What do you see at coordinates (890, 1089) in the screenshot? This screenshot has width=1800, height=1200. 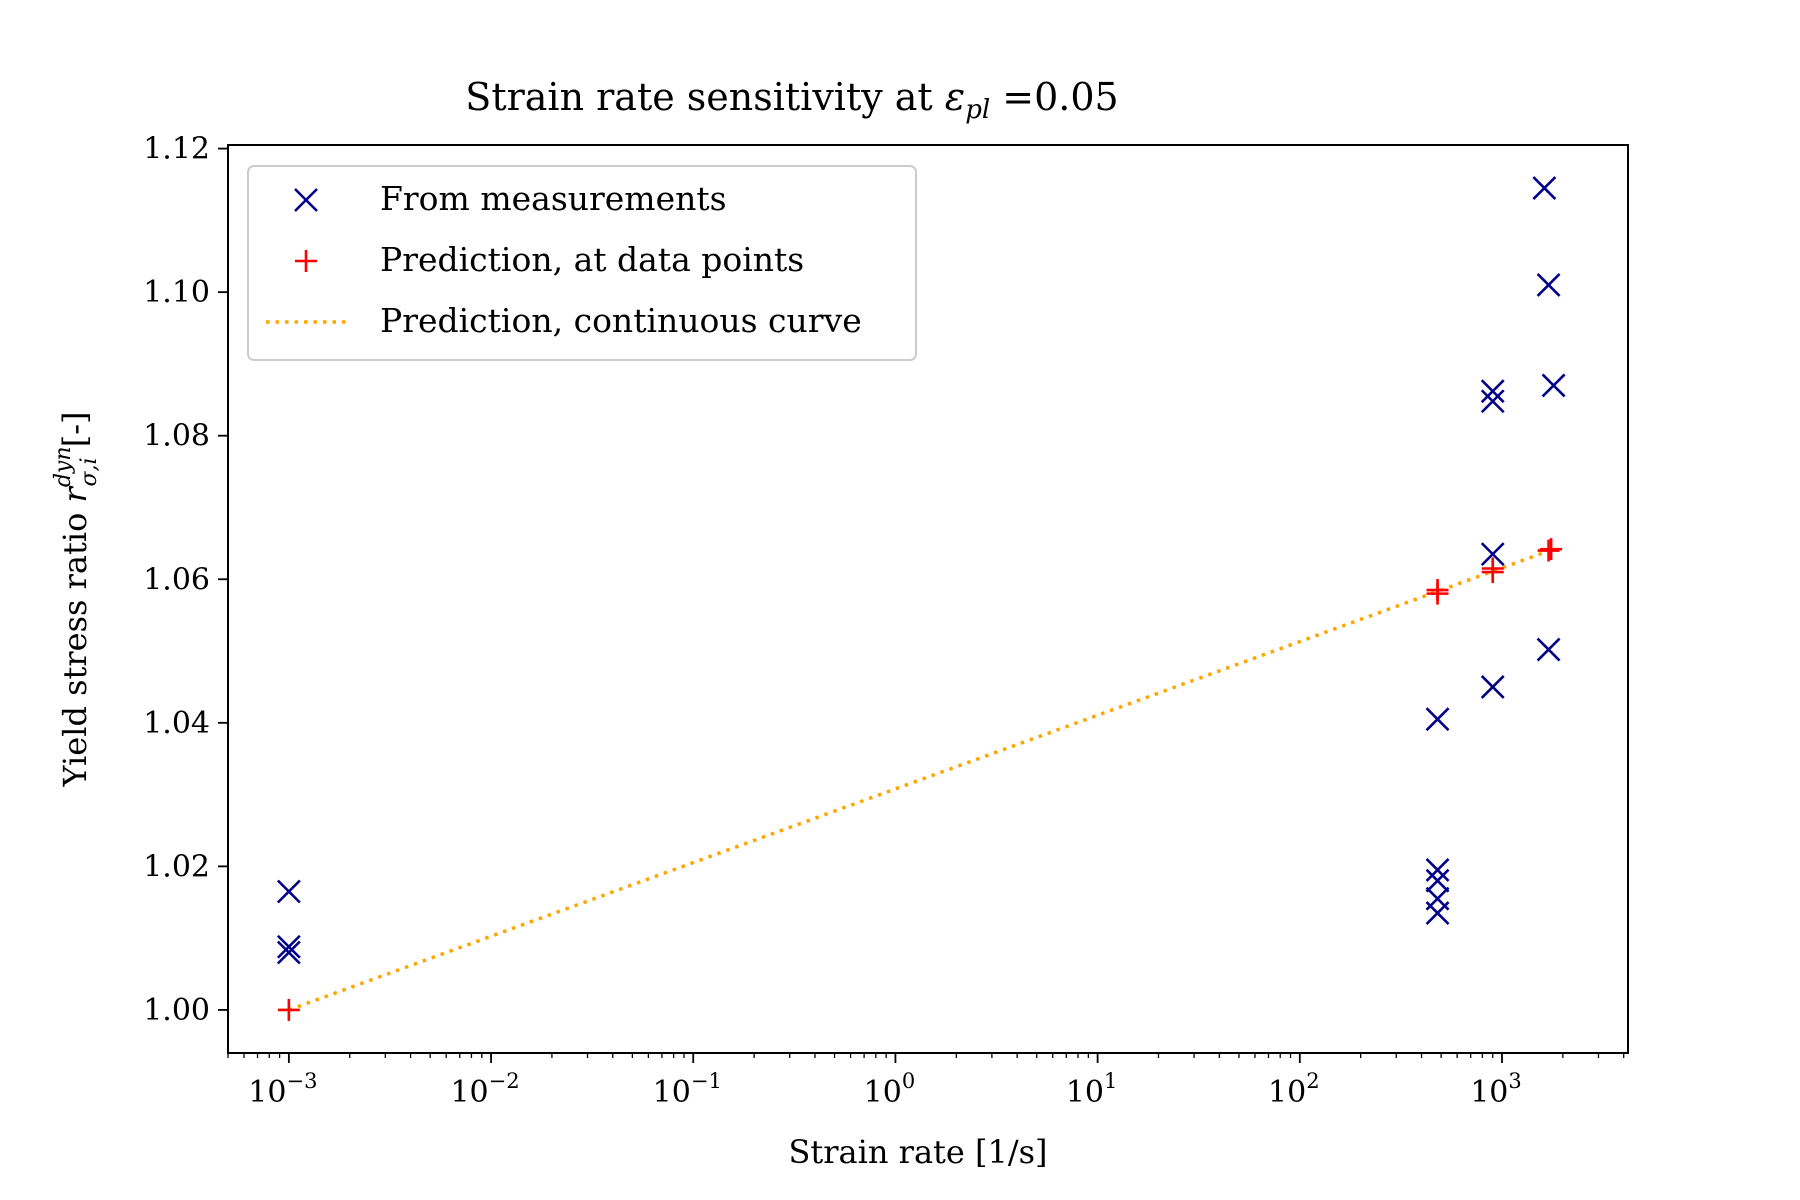 I see `x-tick-label-3: 10⁰` at bounding box center [890, 1089].